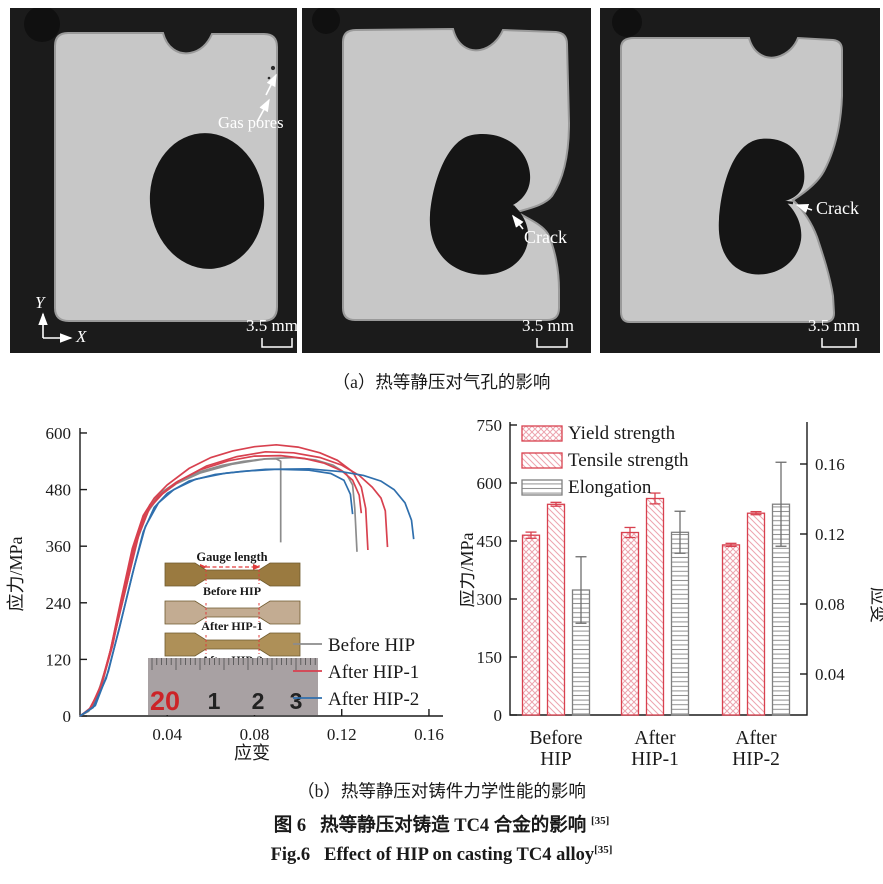 This screenshot has width=883, height=884. Describe the element at coordinates (59, 546) in the screenshot. I see `y-tick-label: 360` at that location.